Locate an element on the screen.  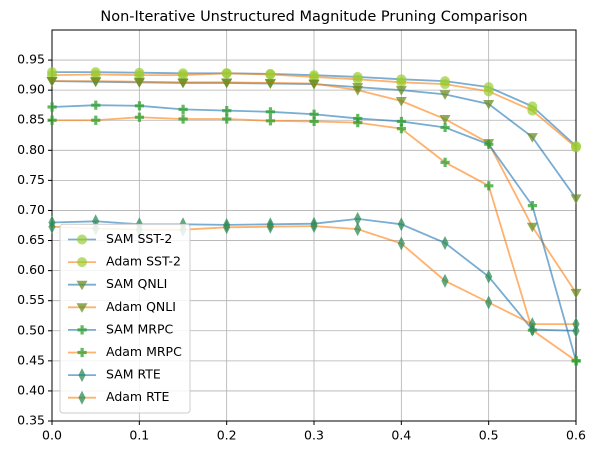
legend-label: SAM SST-2 is located at coordinates (139, 238).